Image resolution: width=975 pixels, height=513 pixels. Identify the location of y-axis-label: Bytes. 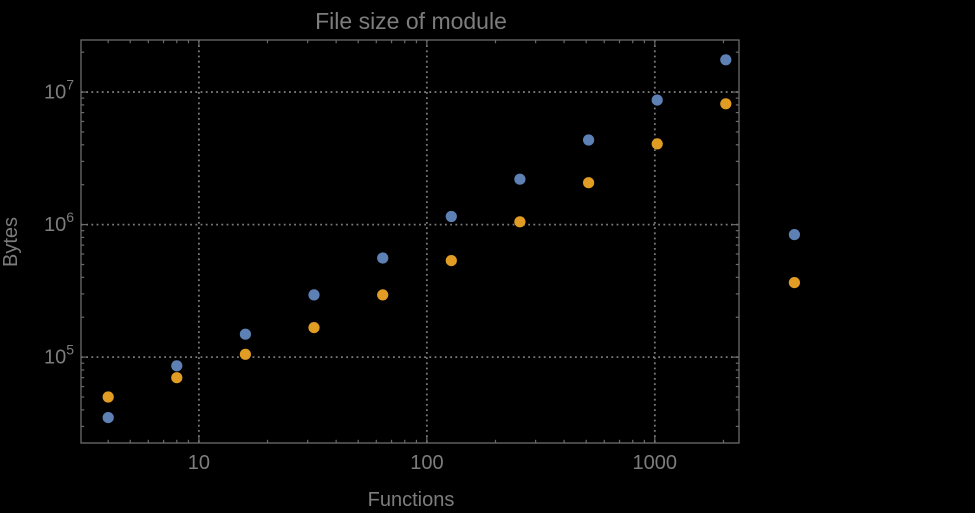
(11, 242).